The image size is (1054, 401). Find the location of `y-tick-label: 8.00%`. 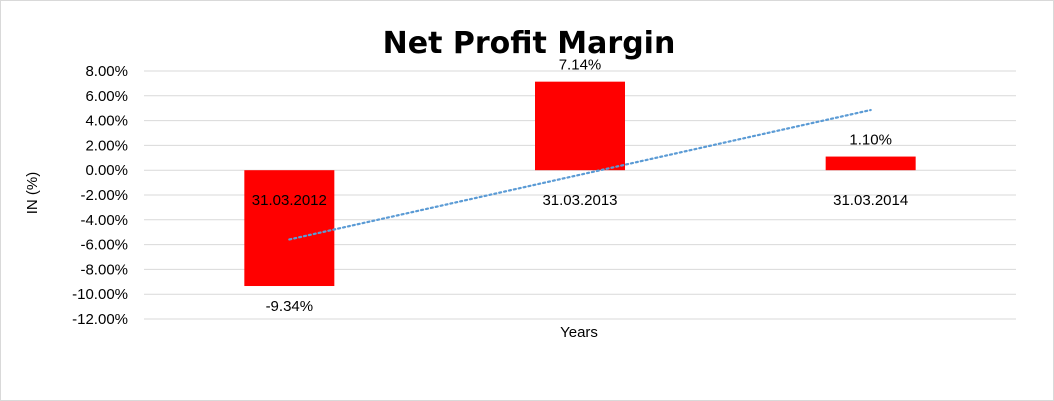

y-tick-label: 8.00% is located at coordinates (106, 71).